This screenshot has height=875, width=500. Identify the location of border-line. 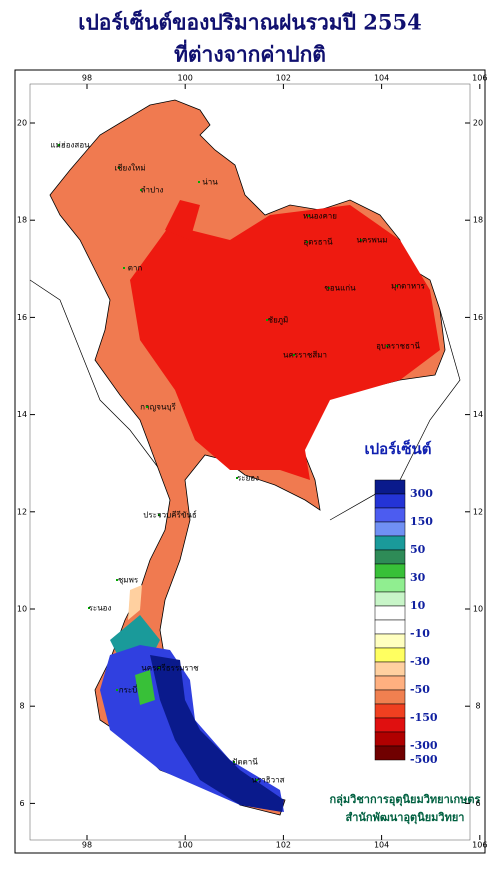
(95, 375).